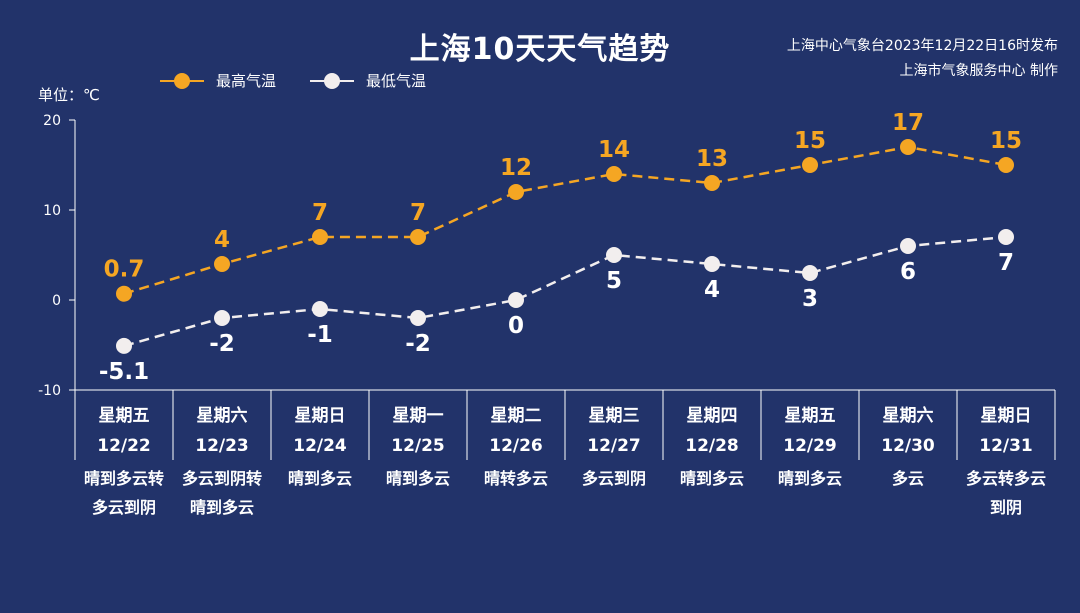 The image size is (1080, 613). Describe the element at coordinates (418, 344) in the screenshot. I see `value-label-low-3: -2` at that location.